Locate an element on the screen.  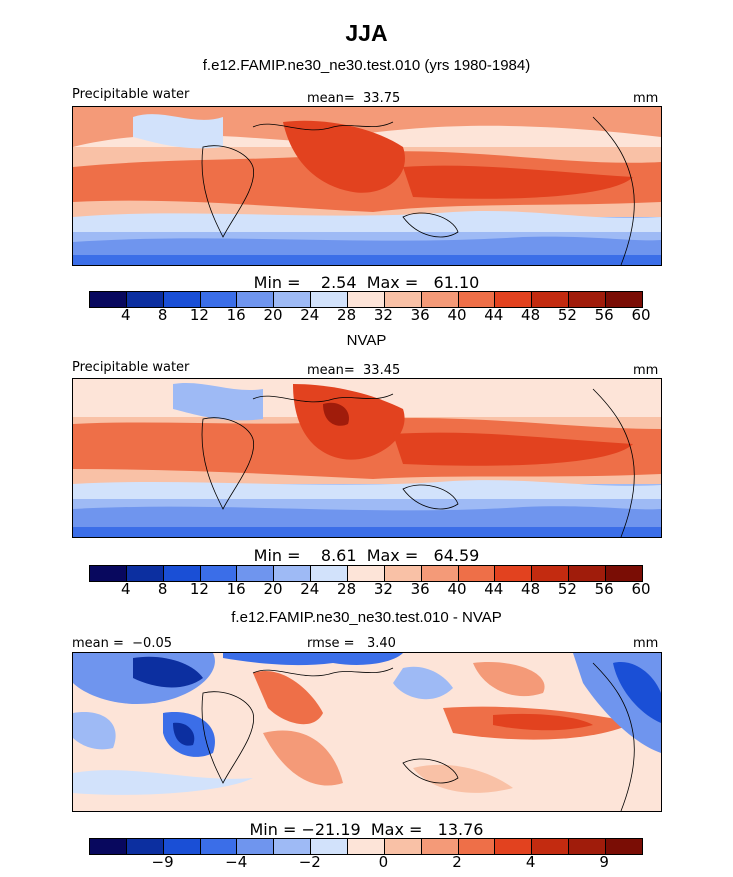
colorbar-tick-label: −9 is located at coordinates (162, 862).